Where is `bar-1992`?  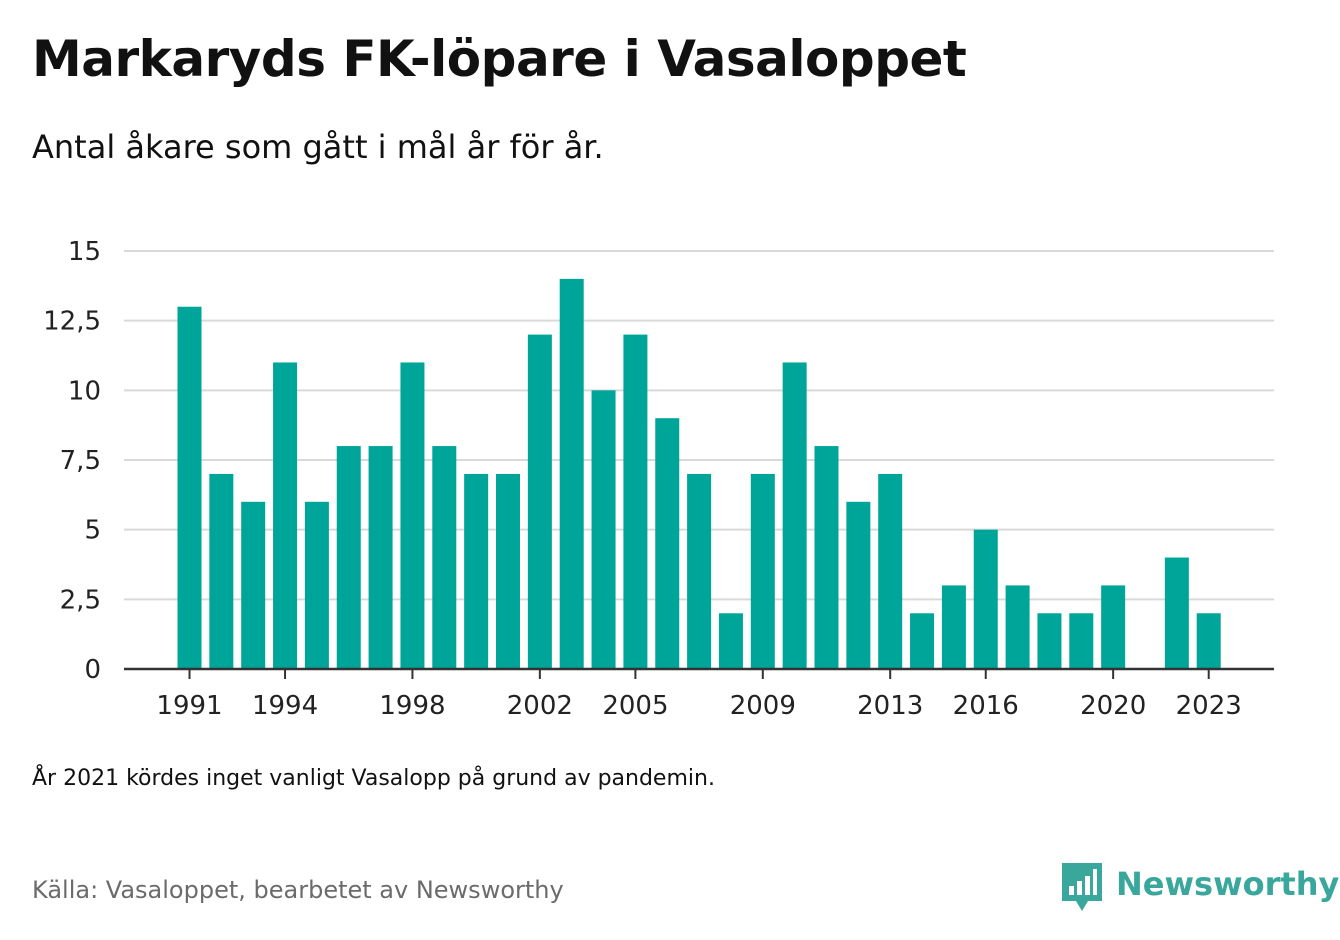
bar-1992 is located at coordinates (221, 571).